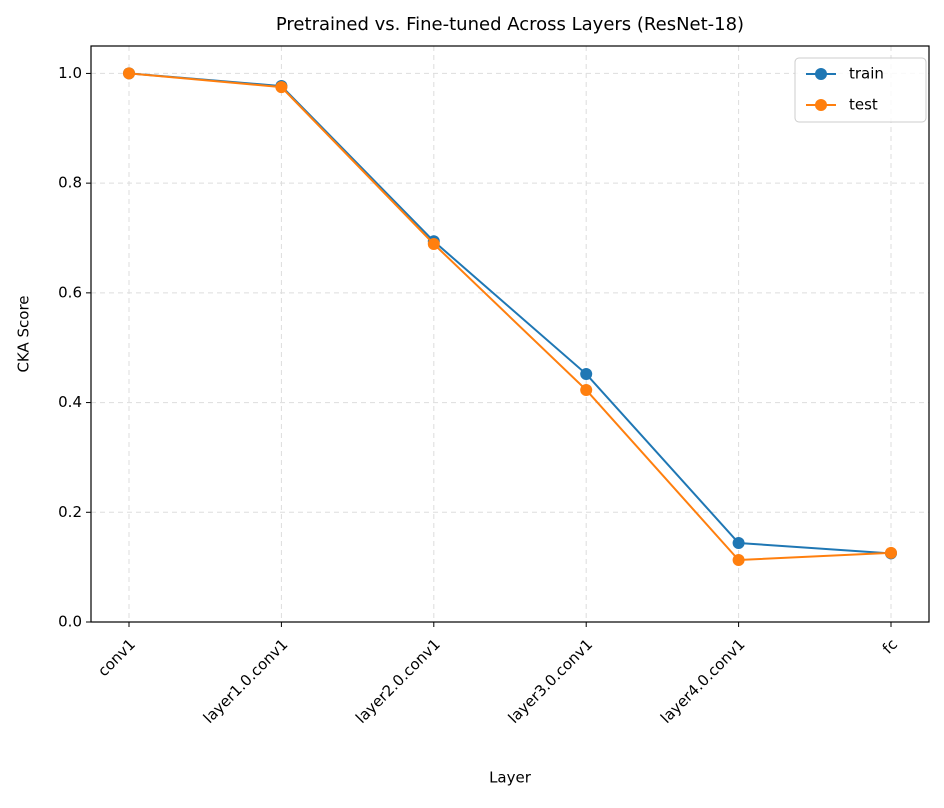 The width and height of the screenshot is (944, 808). Describe the element at coordinates (70, 292) in the screenshot. I see `y-tick-label: 0.6` at that location.